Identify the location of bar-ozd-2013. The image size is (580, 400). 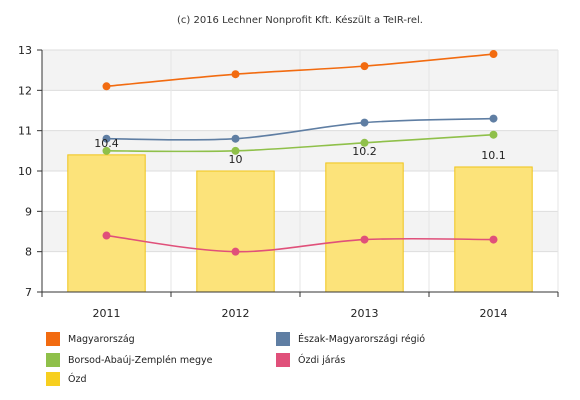
(364, 227).